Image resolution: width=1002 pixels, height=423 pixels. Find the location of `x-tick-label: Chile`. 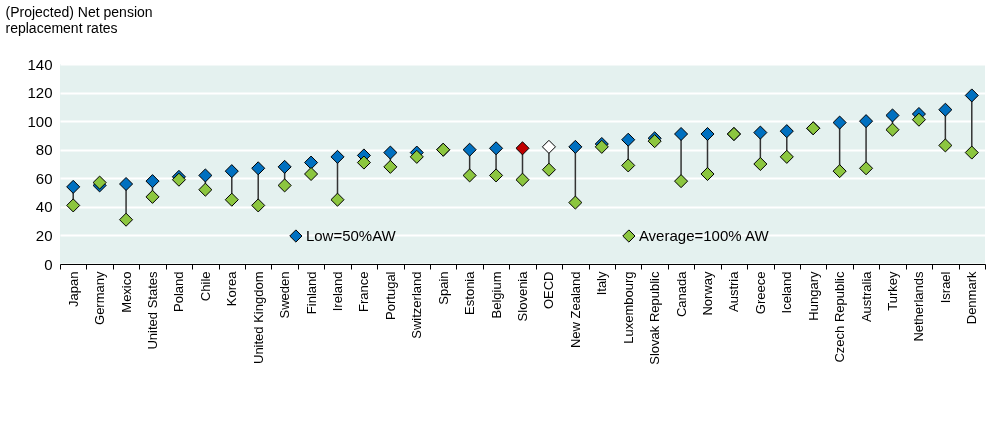

x-tick-label: Chile is located at coordinates (205, 286).